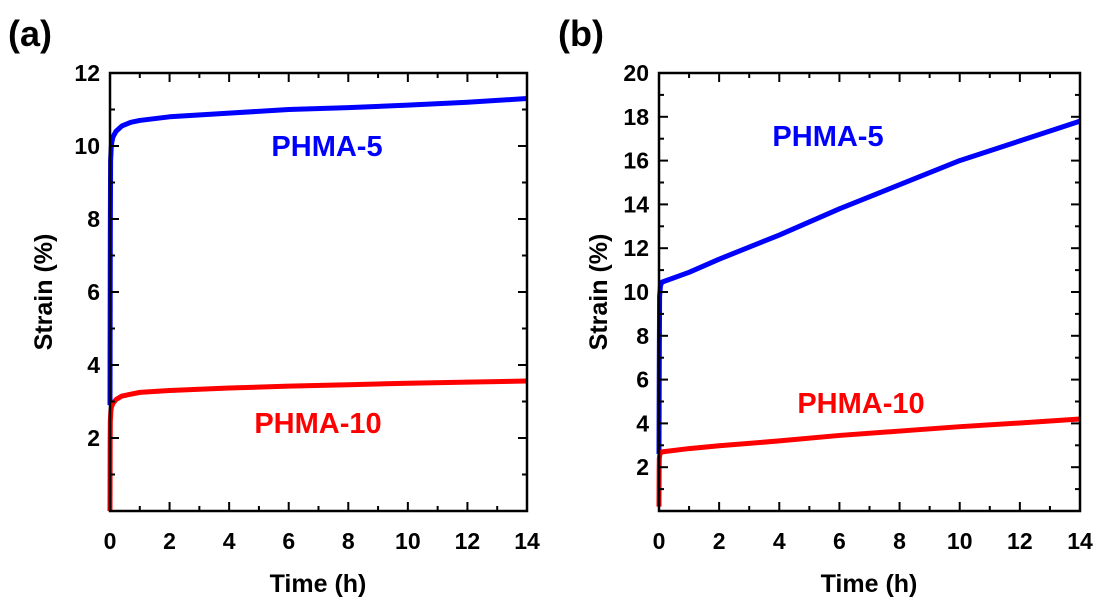  Describe the element at coordinates (636, 161) in the screenshot. I see `y-tick-label: 16` at that location.